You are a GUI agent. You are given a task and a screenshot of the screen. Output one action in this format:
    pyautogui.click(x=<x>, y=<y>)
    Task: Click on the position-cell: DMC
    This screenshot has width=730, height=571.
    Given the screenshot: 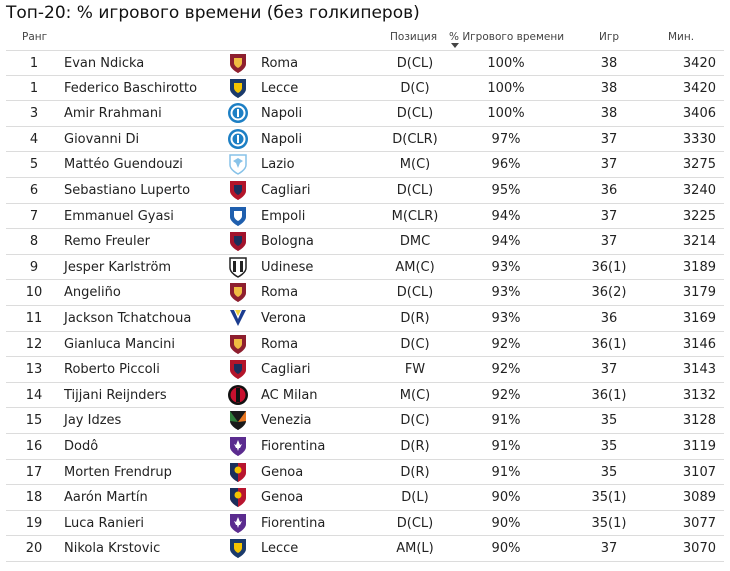 What is the action you would take?
    pyautogui.click(x=415, y=242)
    